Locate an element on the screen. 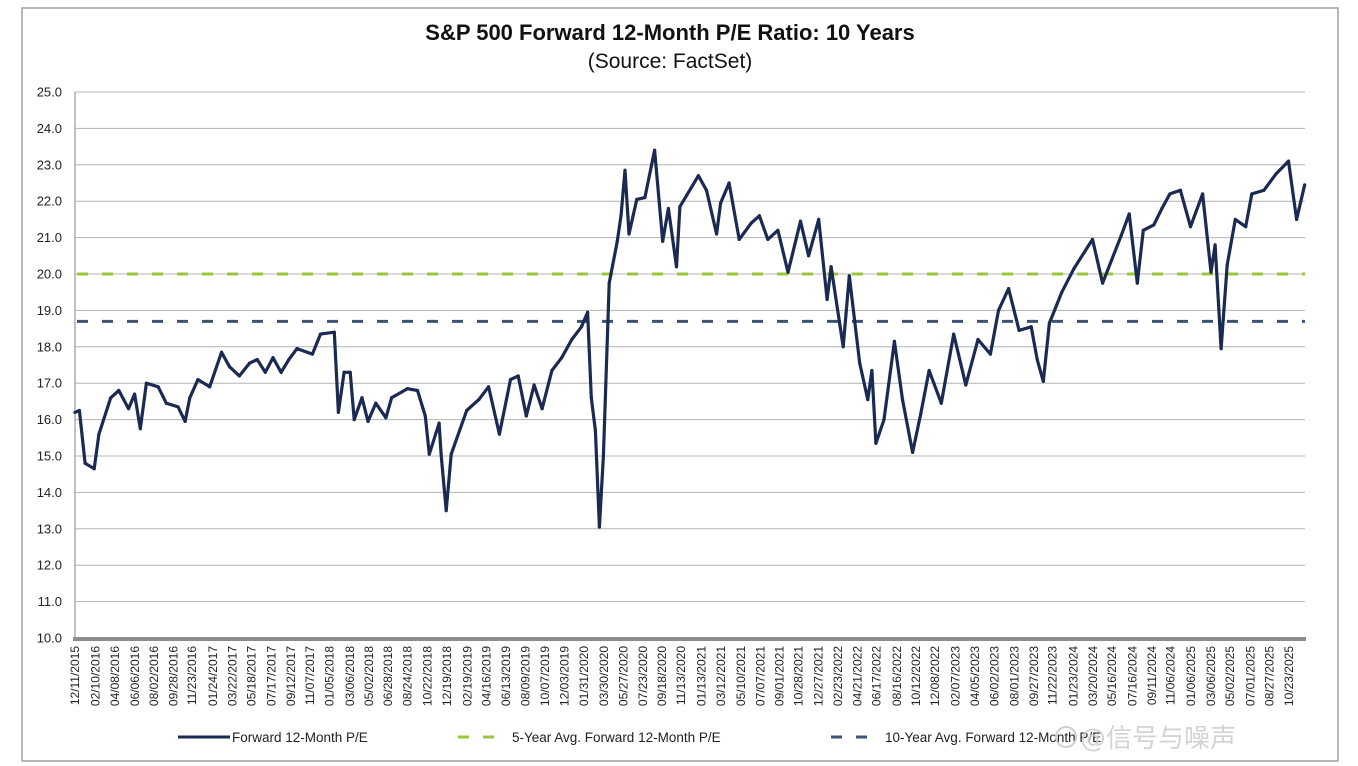 The image size is (1358, 766). x-tick-label: 02/23/2022 is located at coordinates (838, 676).